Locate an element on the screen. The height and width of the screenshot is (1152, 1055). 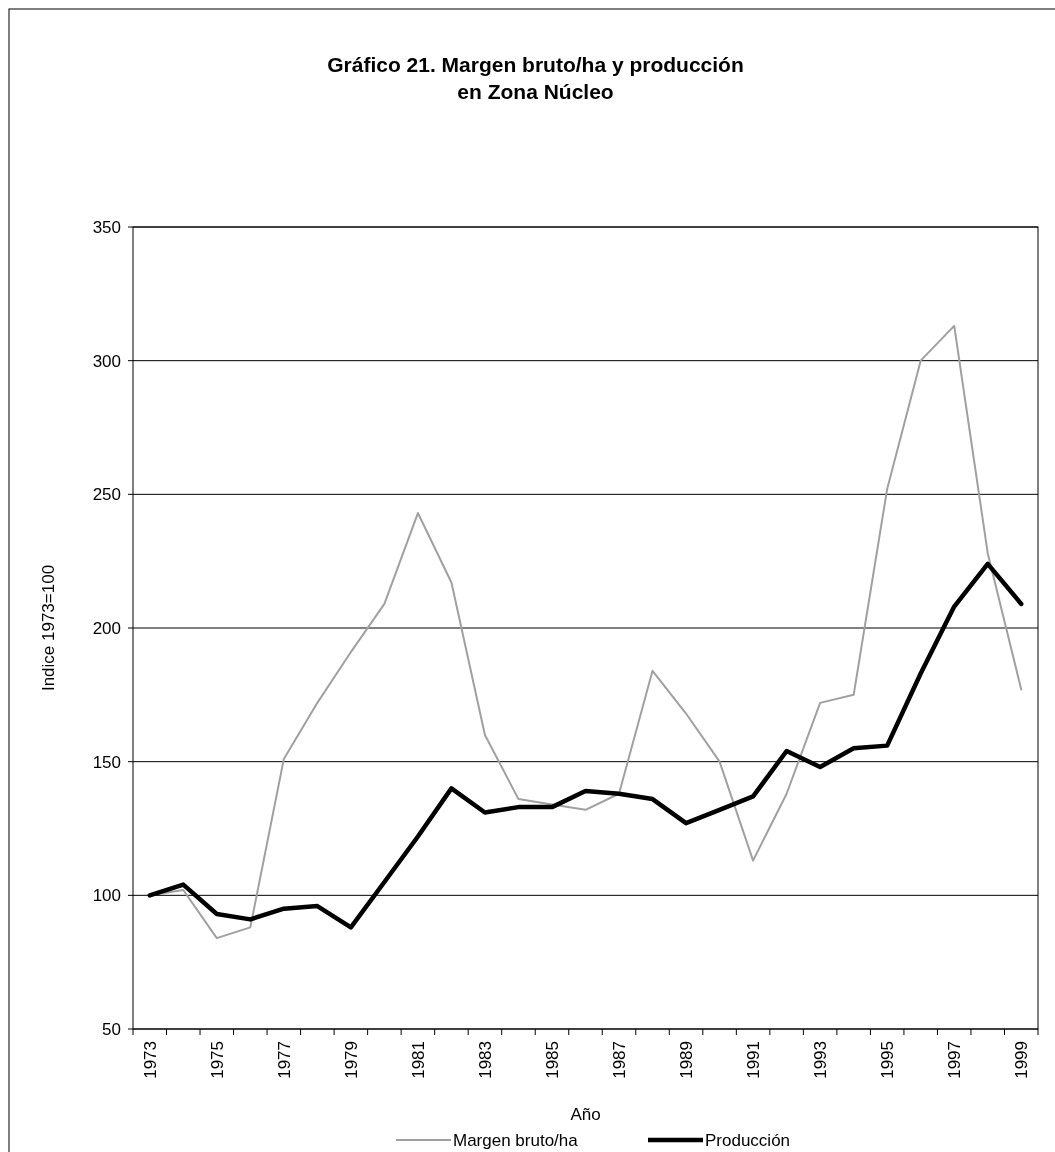
legend-label: Producción is located at coordinates (748, 1140).